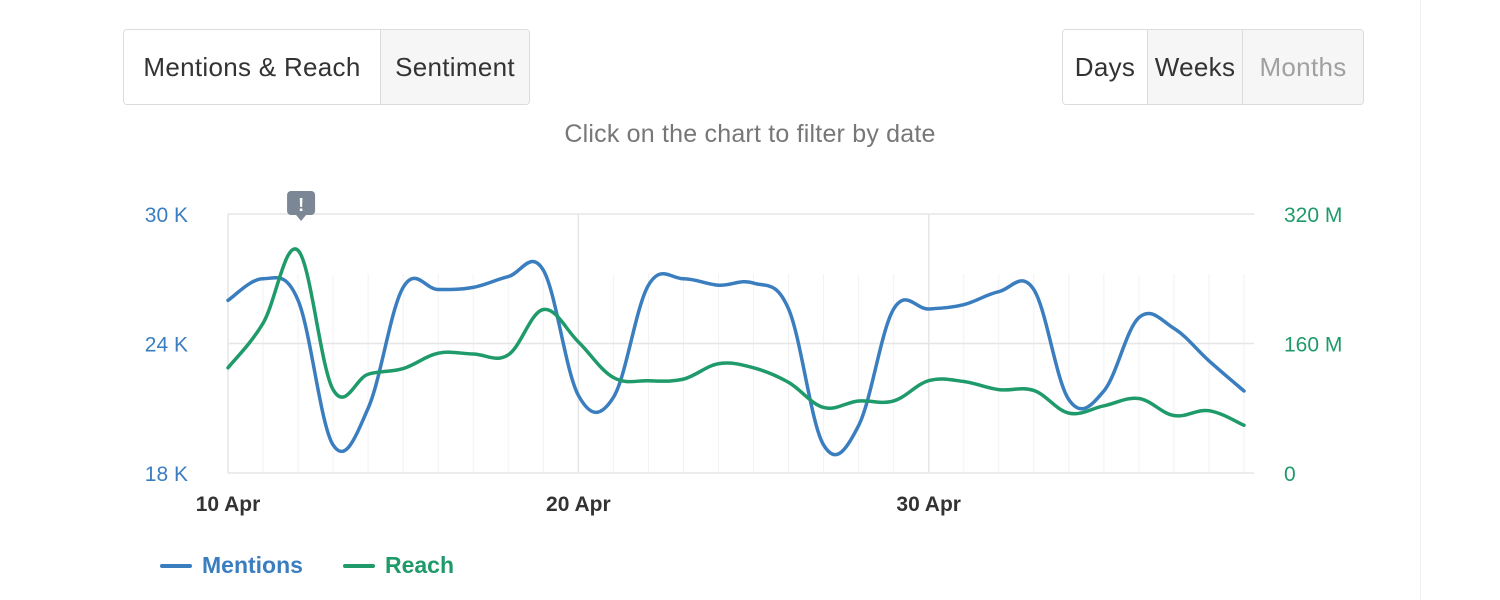 This screenshot has width=1500, height=600. What do you see at coordinates (1313, 215) in the screenshot?
I see `y-right-tick-label: 320 M` at bounding box center [1313, 215].